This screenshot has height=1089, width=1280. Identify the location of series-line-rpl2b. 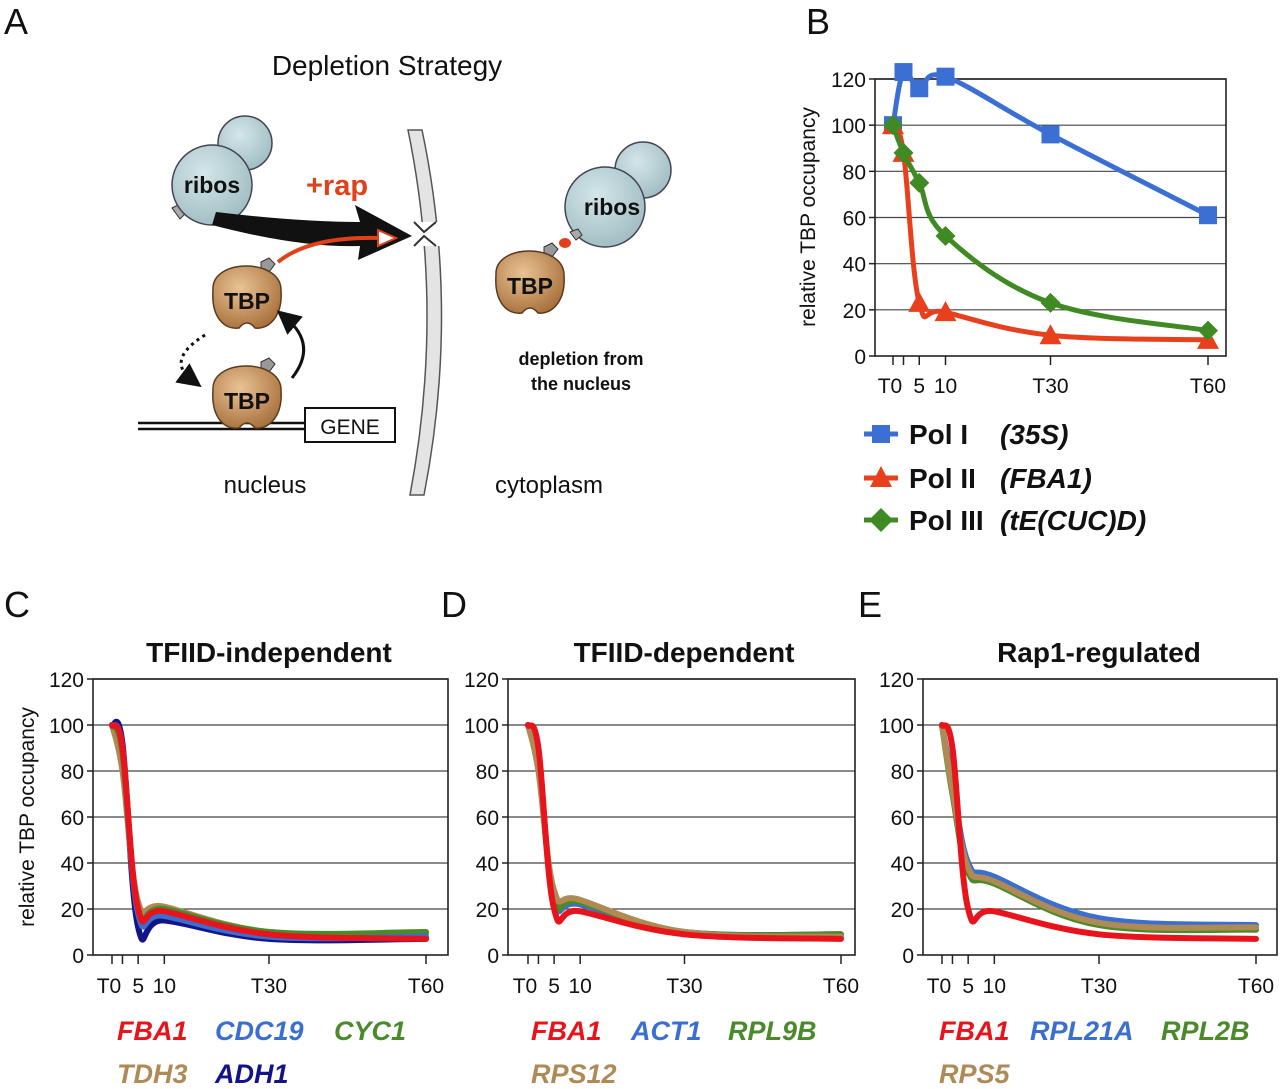
(1099, 828).